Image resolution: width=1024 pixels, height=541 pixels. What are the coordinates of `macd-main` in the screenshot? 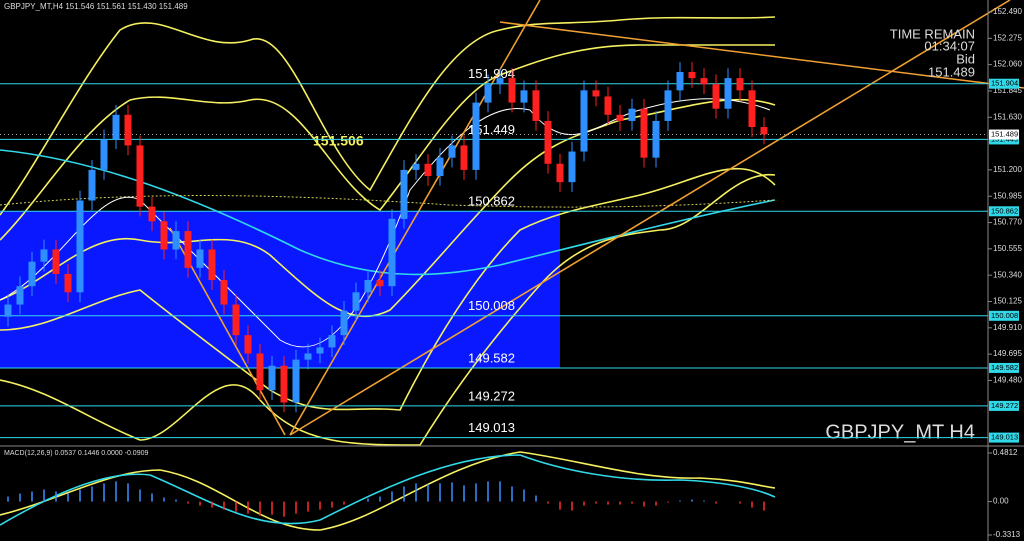 It's located at (388, 491).